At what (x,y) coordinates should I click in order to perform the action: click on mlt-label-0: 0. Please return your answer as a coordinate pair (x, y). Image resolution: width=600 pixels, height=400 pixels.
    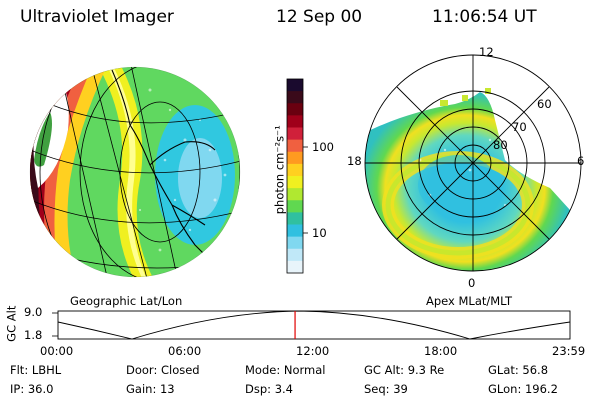
    Looking at the image, I should click on (472, 283).